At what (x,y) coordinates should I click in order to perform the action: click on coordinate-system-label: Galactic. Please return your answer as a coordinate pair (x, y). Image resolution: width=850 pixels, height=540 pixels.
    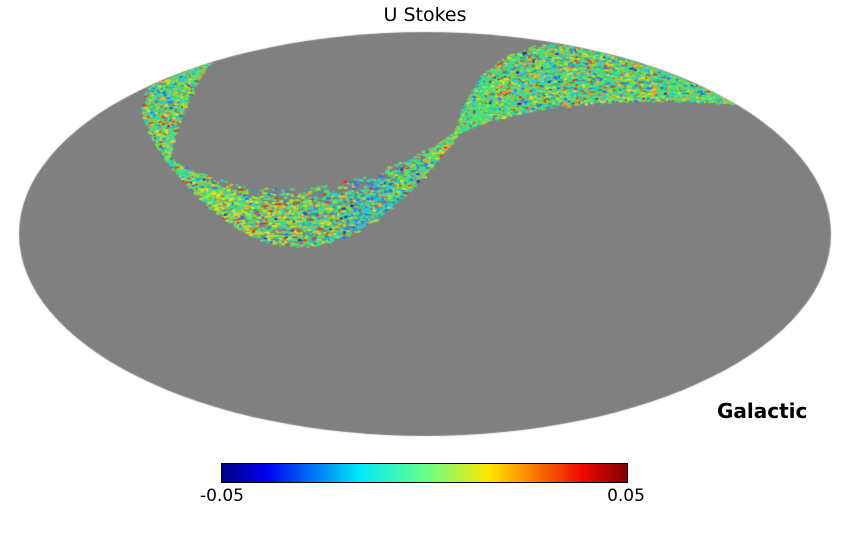
    Looking at the image, I should click on (762, 411).